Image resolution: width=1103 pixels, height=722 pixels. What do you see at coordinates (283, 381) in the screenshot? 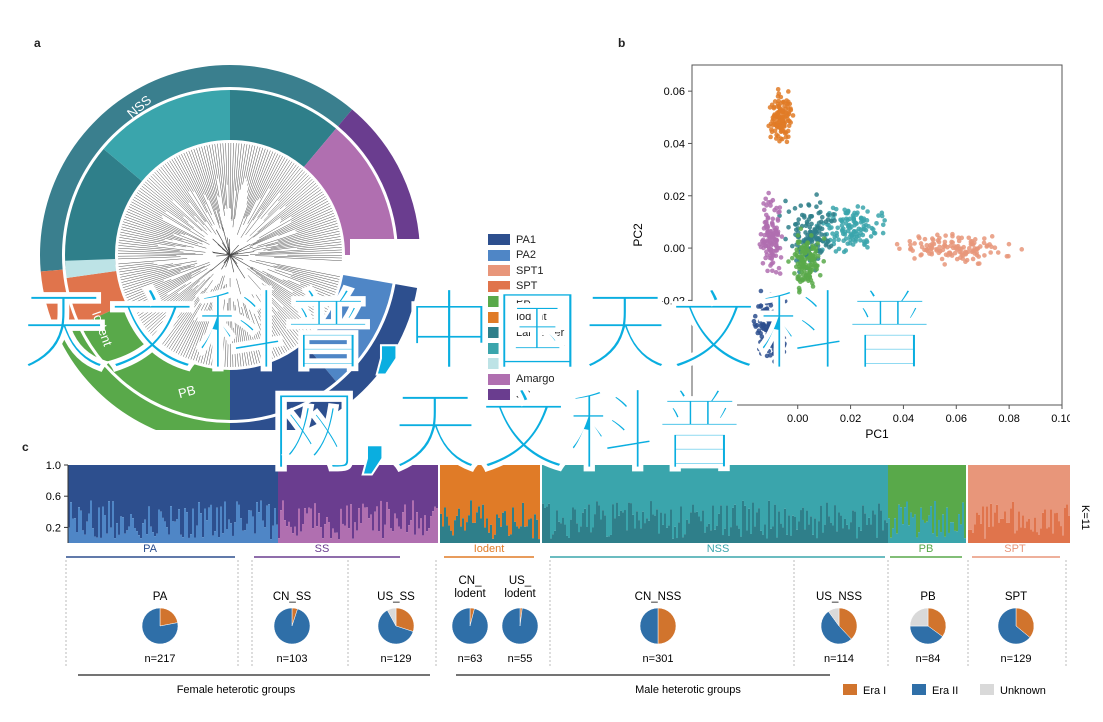
I see `inner-pa1` at bounding box center [283, 381].